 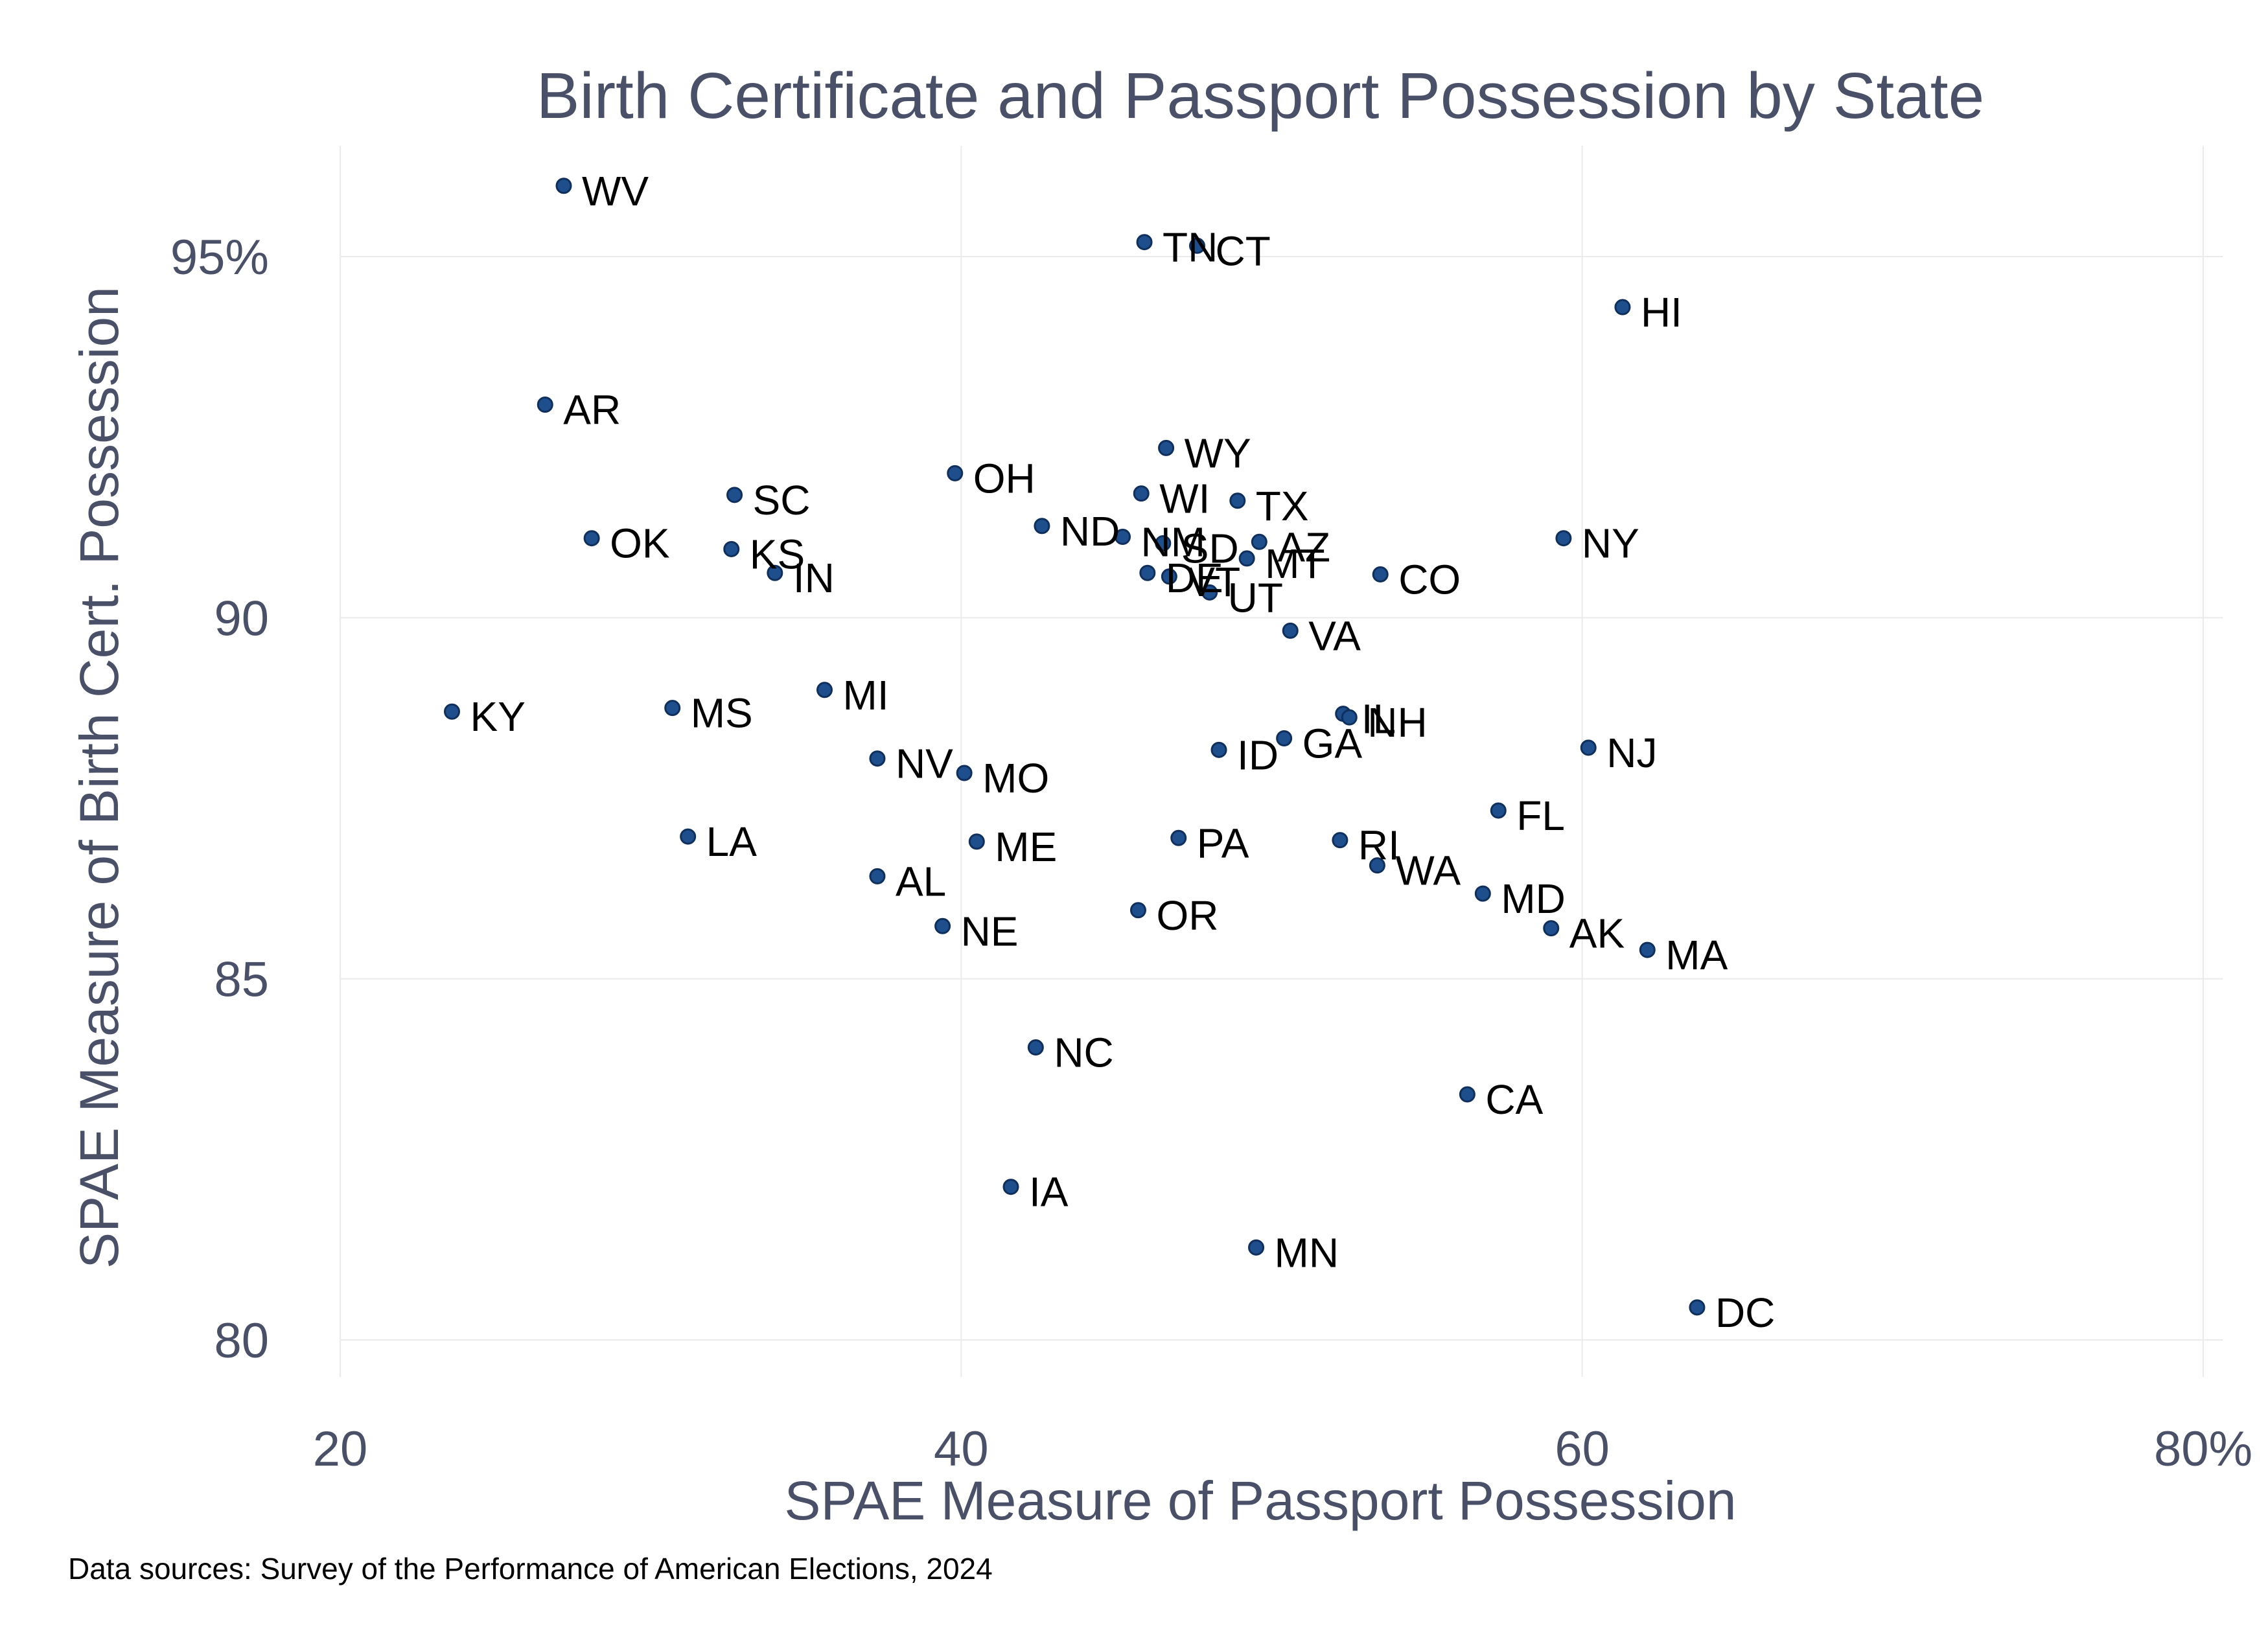 I want to click on point-label-oh: OH, so click(x=1004, y=478).